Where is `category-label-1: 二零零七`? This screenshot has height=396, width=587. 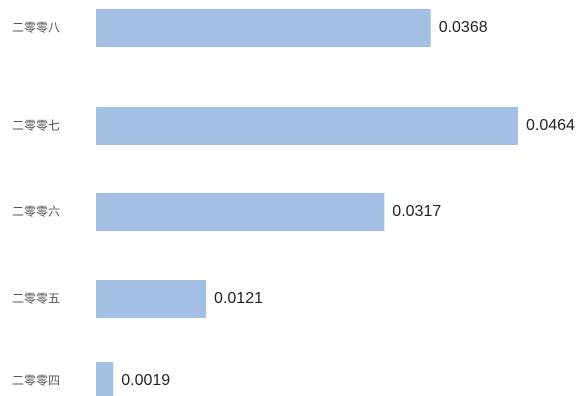 category-label-1: 二零零七 is located at coordinates (36, 126).